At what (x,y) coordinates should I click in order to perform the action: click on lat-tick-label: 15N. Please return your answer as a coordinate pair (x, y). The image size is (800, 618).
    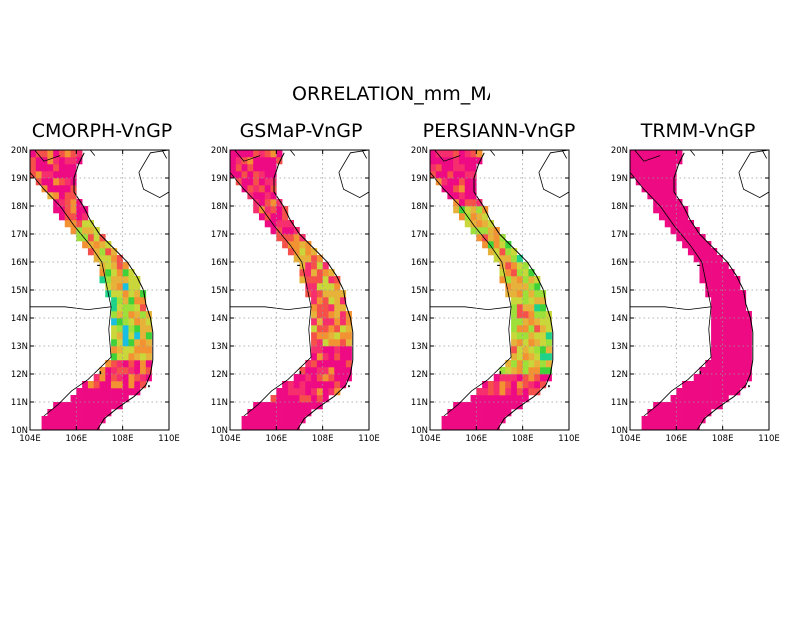
    Looking at the image, I should click on (619, 291).